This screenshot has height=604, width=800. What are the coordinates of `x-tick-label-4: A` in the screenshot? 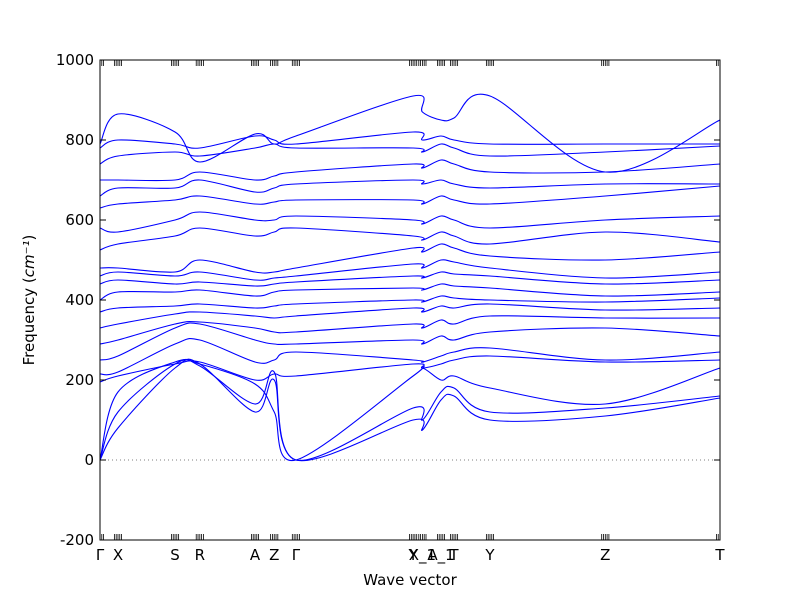 It's located at (255, 555).